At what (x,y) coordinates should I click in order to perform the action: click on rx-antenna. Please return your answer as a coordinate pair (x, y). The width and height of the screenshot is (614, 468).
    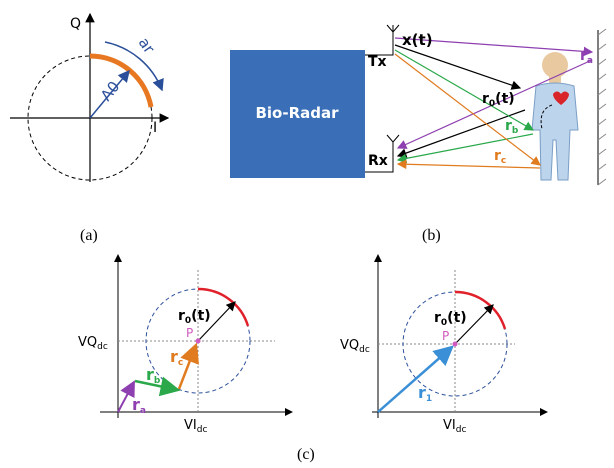
    Looking at the image, I should click on (393, 138).